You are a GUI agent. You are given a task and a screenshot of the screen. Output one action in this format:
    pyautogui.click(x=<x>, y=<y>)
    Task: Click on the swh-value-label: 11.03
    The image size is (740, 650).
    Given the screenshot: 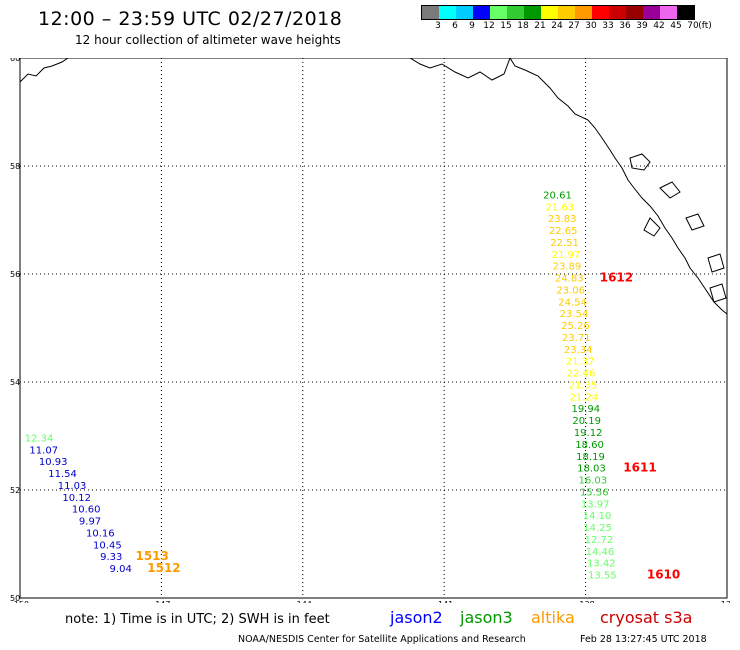 What is the action you would take?
    pyautogui.click(x=72, y=486)
    